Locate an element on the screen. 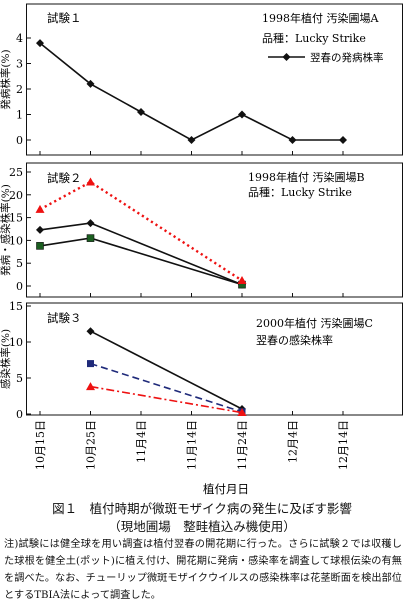 The height and width of the screenshot is (605, 404). y-axis-title: 発病・感染株率(%) is located at coordinates (6, 230).